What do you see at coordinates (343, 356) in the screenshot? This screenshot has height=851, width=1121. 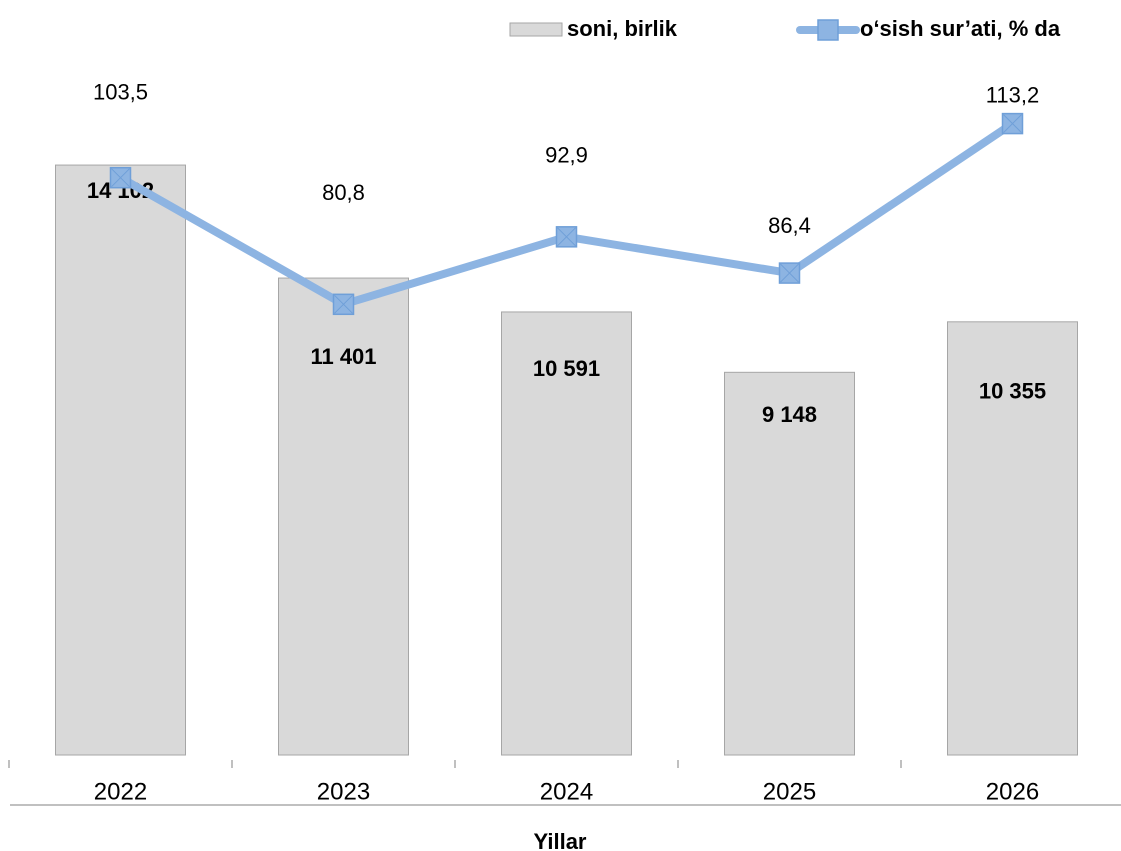 I see `bar-value-label: 11 401` at bounding box center [343, 356].